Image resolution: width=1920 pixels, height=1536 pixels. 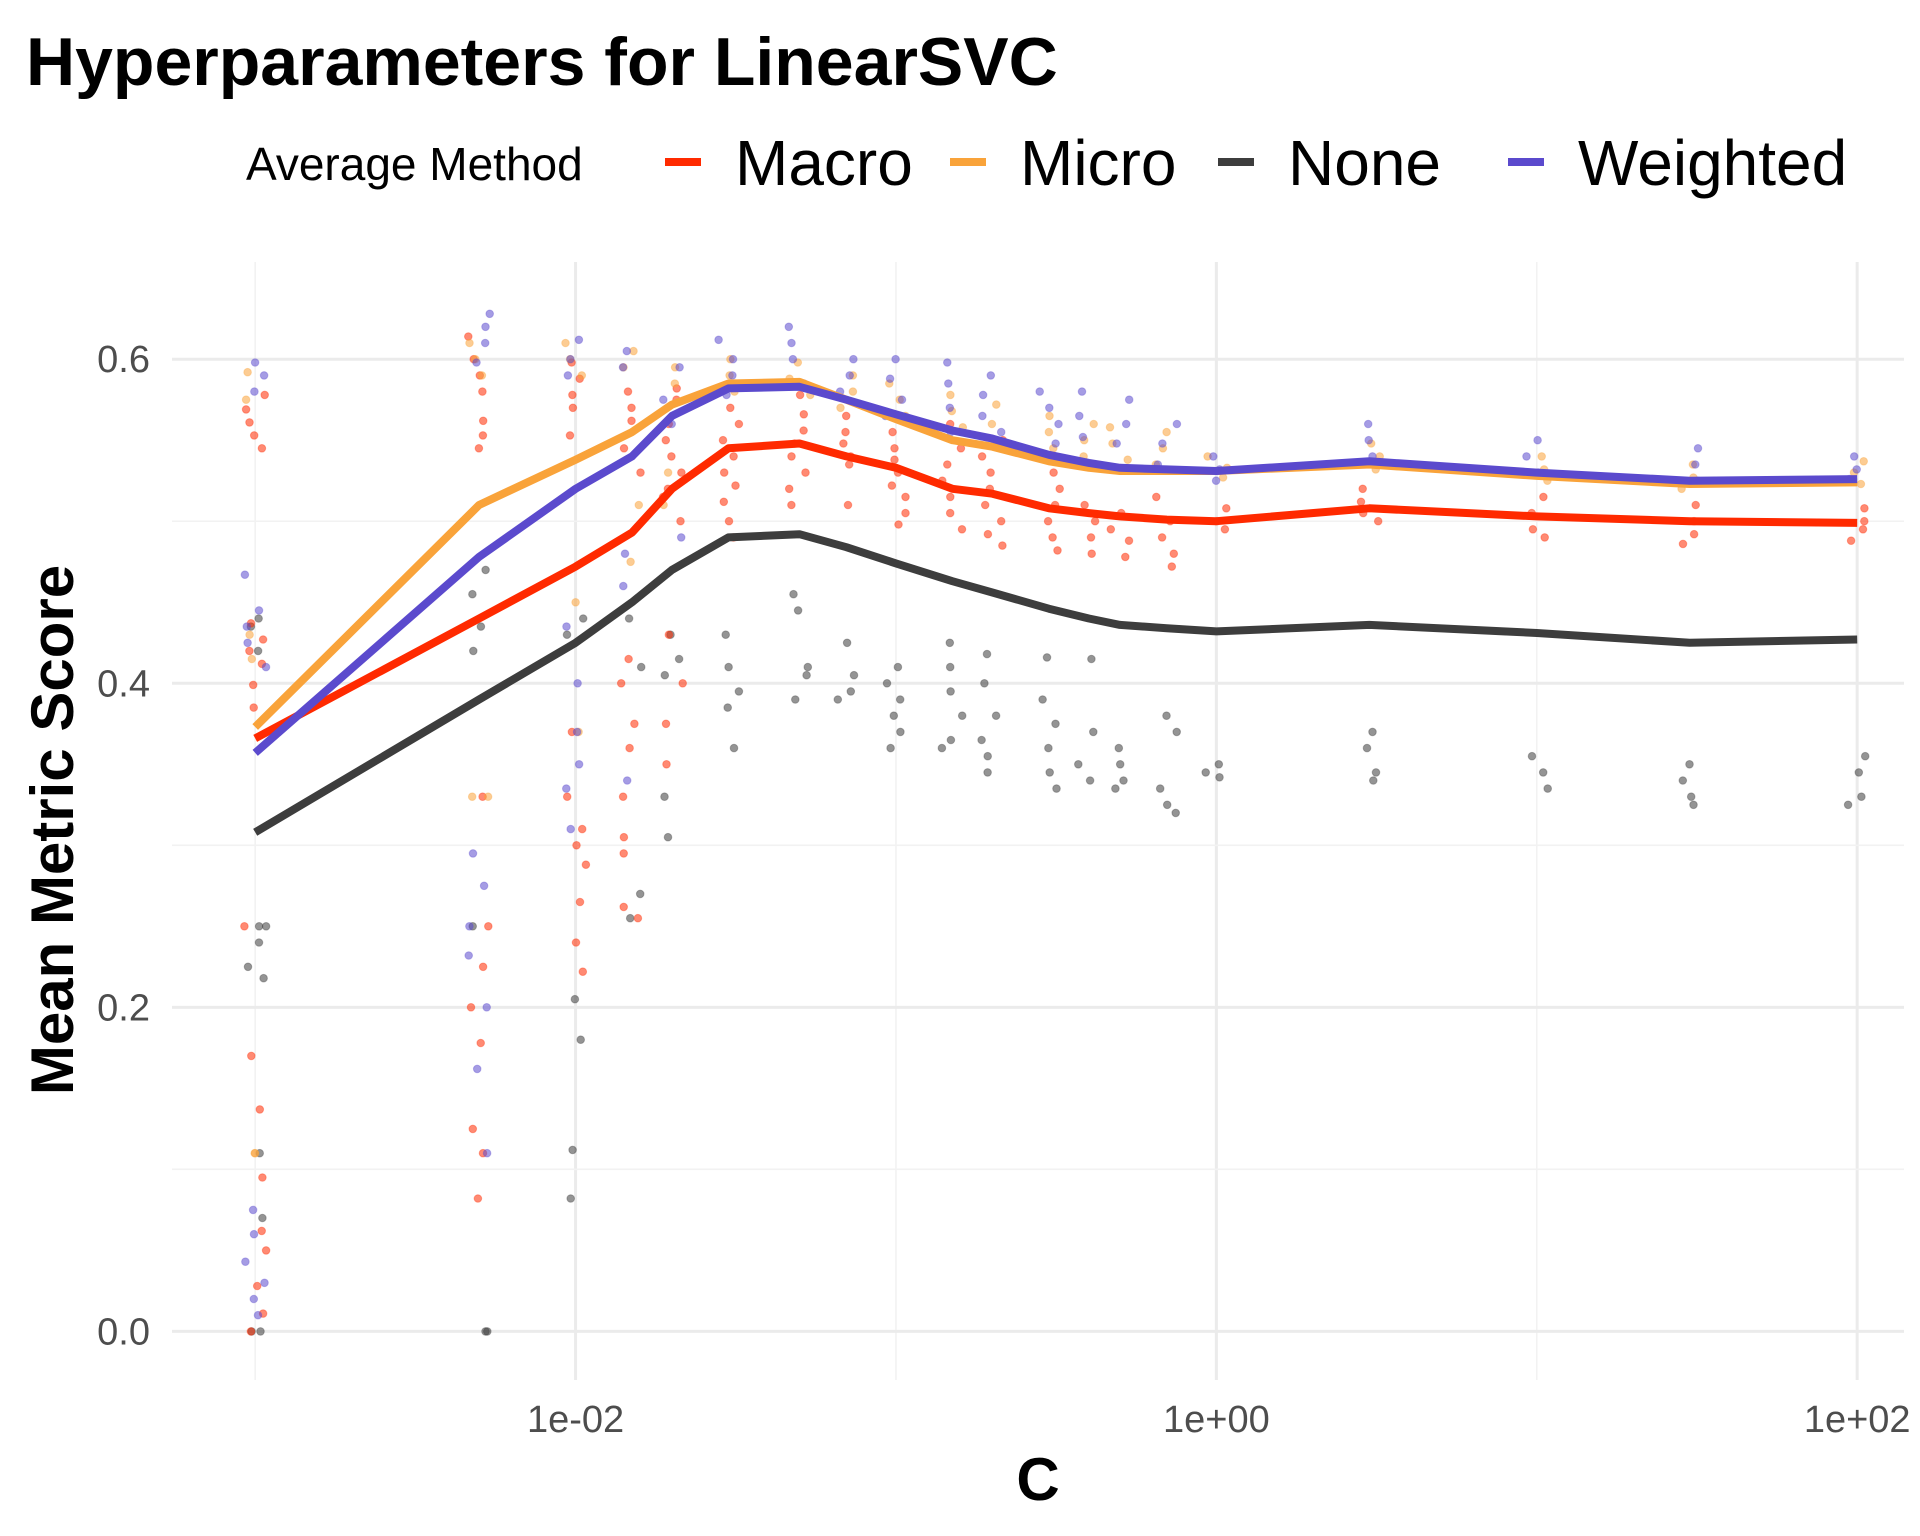 I want to click on legend-items: Macro Micro None Weighted, so click(x=1256, y=163).